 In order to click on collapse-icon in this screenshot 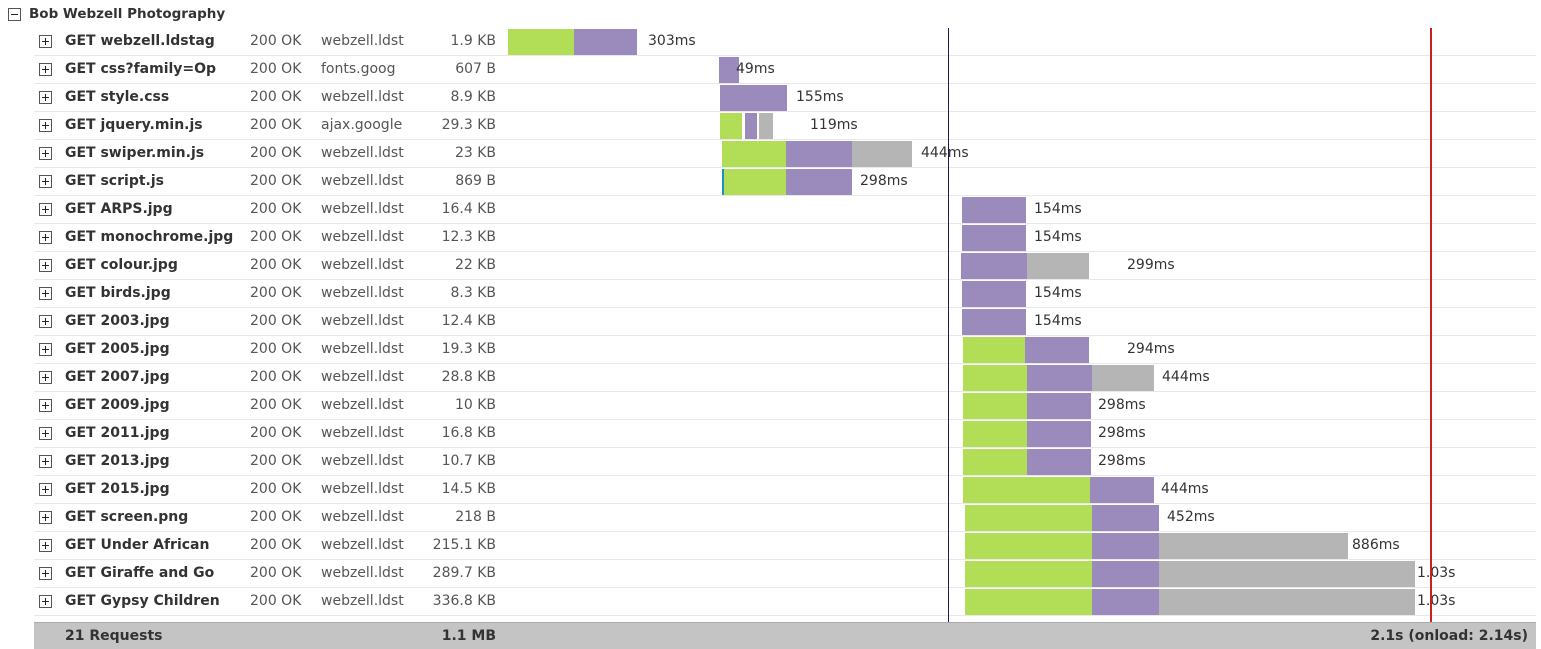, I will do `click(14, 14)`.